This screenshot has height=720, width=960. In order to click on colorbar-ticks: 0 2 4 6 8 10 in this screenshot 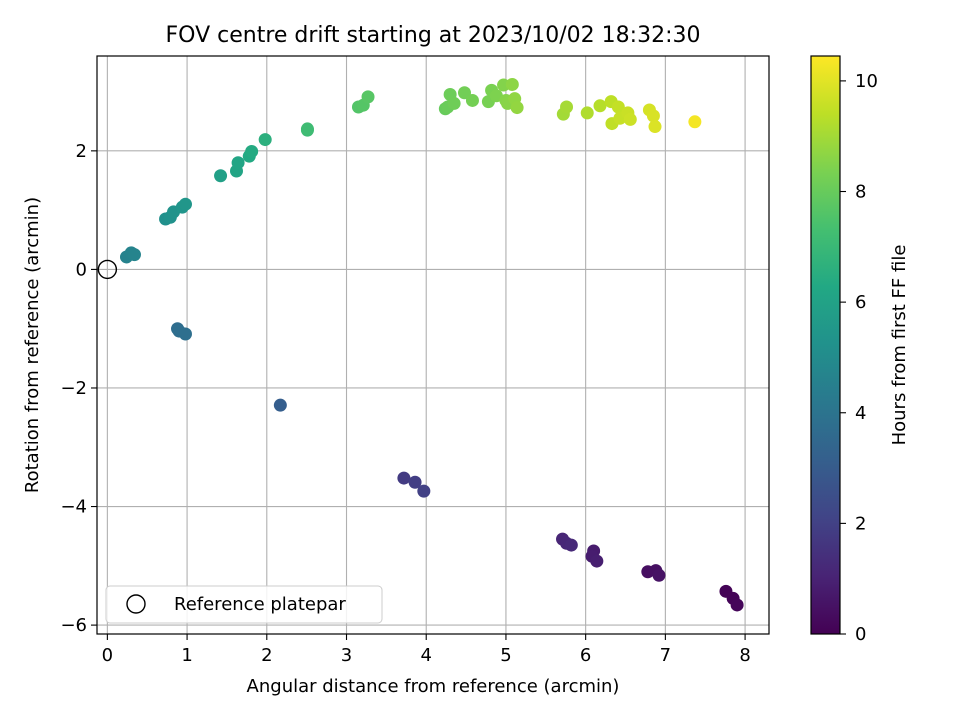, I will do `click(859, 358)`.